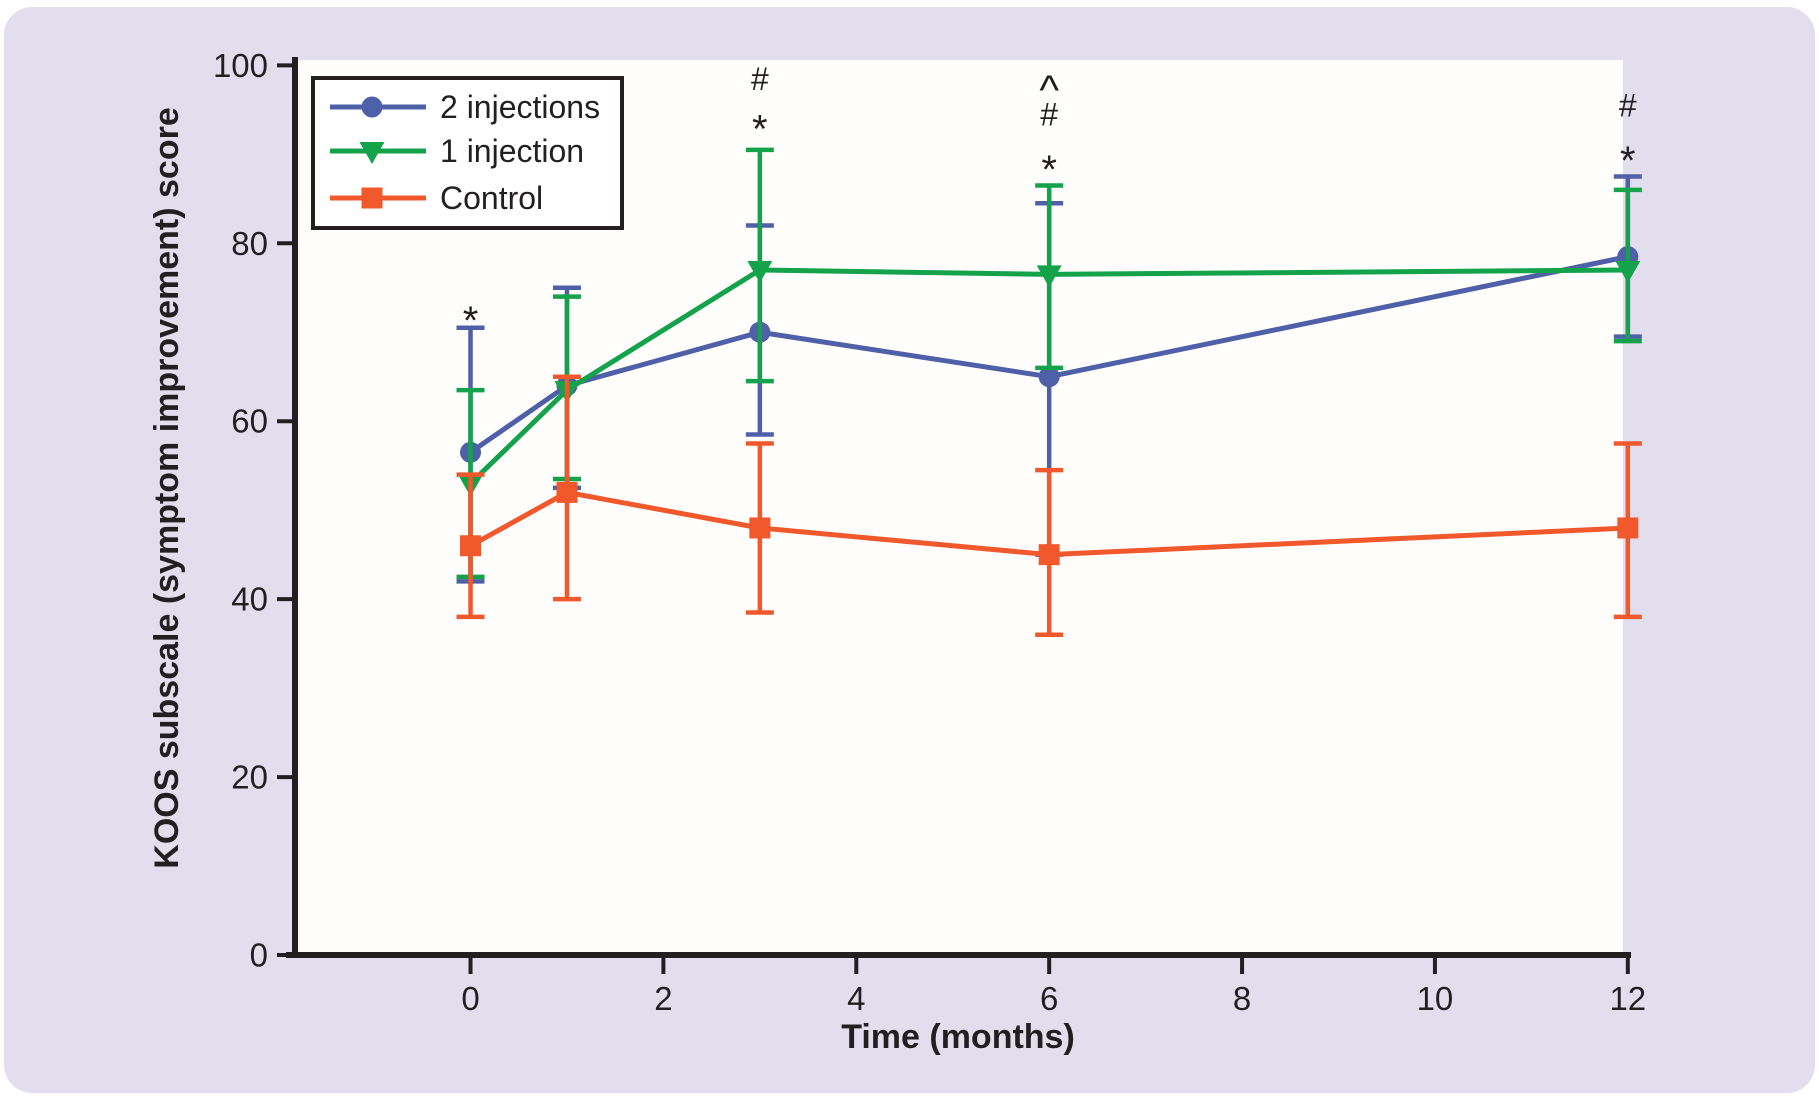 This screenshot has width=1819, height=1099. What do you see at coordinates (249, 777) in the screenshot?
I see `y-tick-label: 20` at bounding box center [249, 777].